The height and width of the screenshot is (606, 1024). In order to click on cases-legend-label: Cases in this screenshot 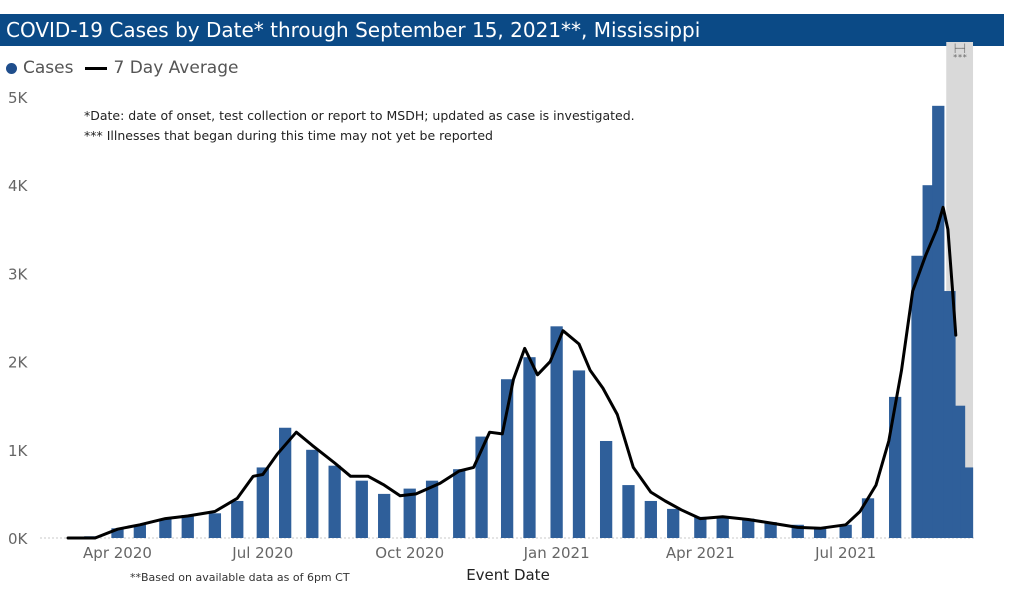, I will do `click(48, 68)`.